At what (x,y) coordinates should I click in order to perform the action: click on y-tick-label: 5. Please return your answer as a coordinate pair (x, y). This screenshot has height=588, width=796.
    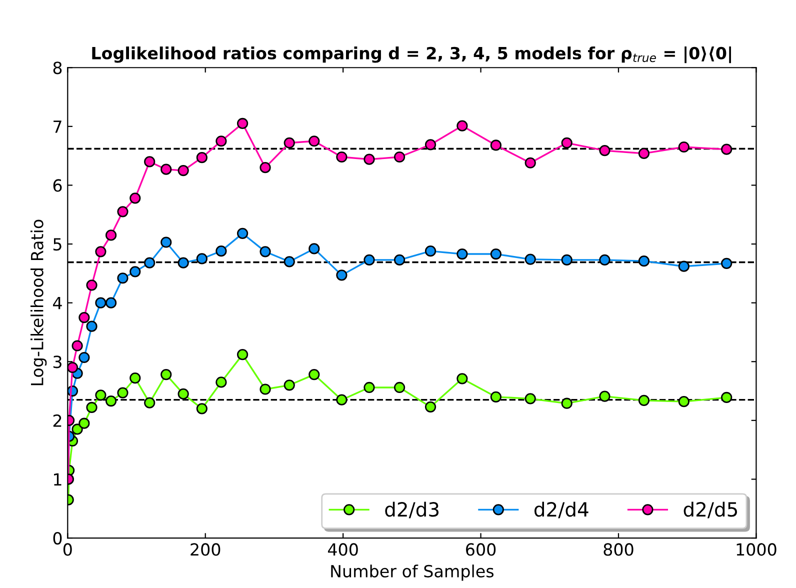
    Looking at the image, I should click on (57, 244).